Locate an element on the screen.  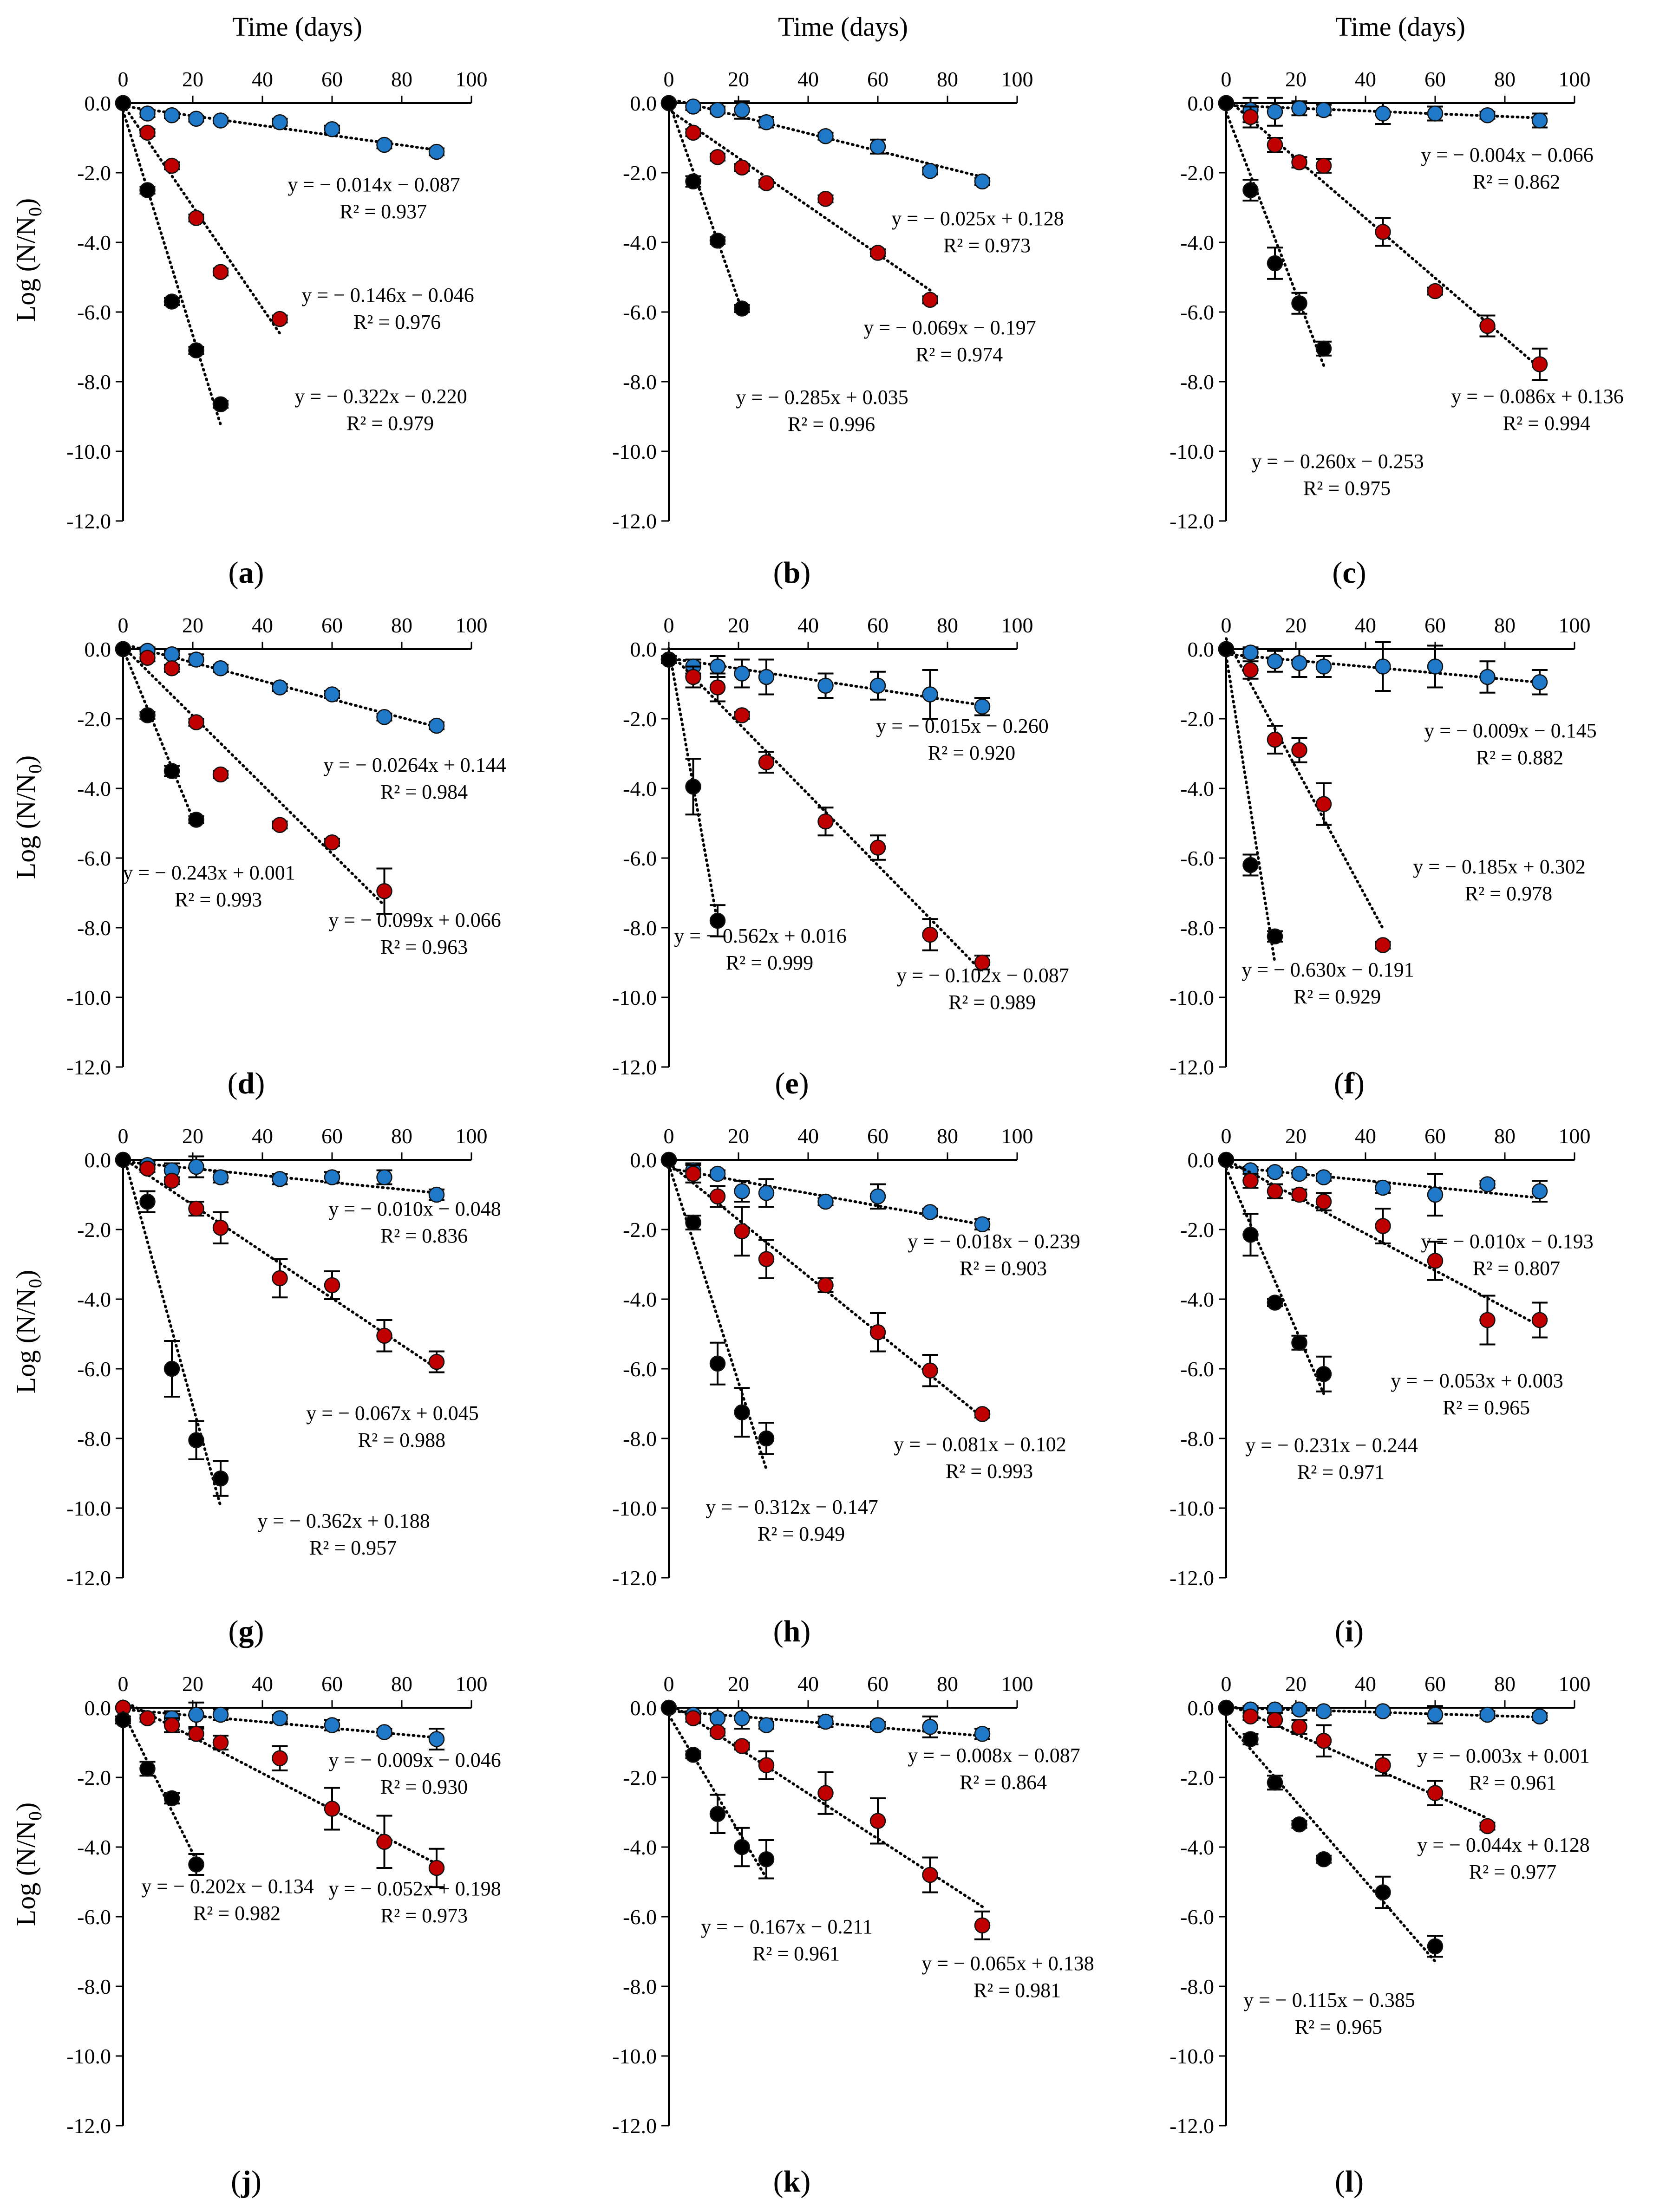
x-tick-label: 100 is located at coordinates (1017, 79).